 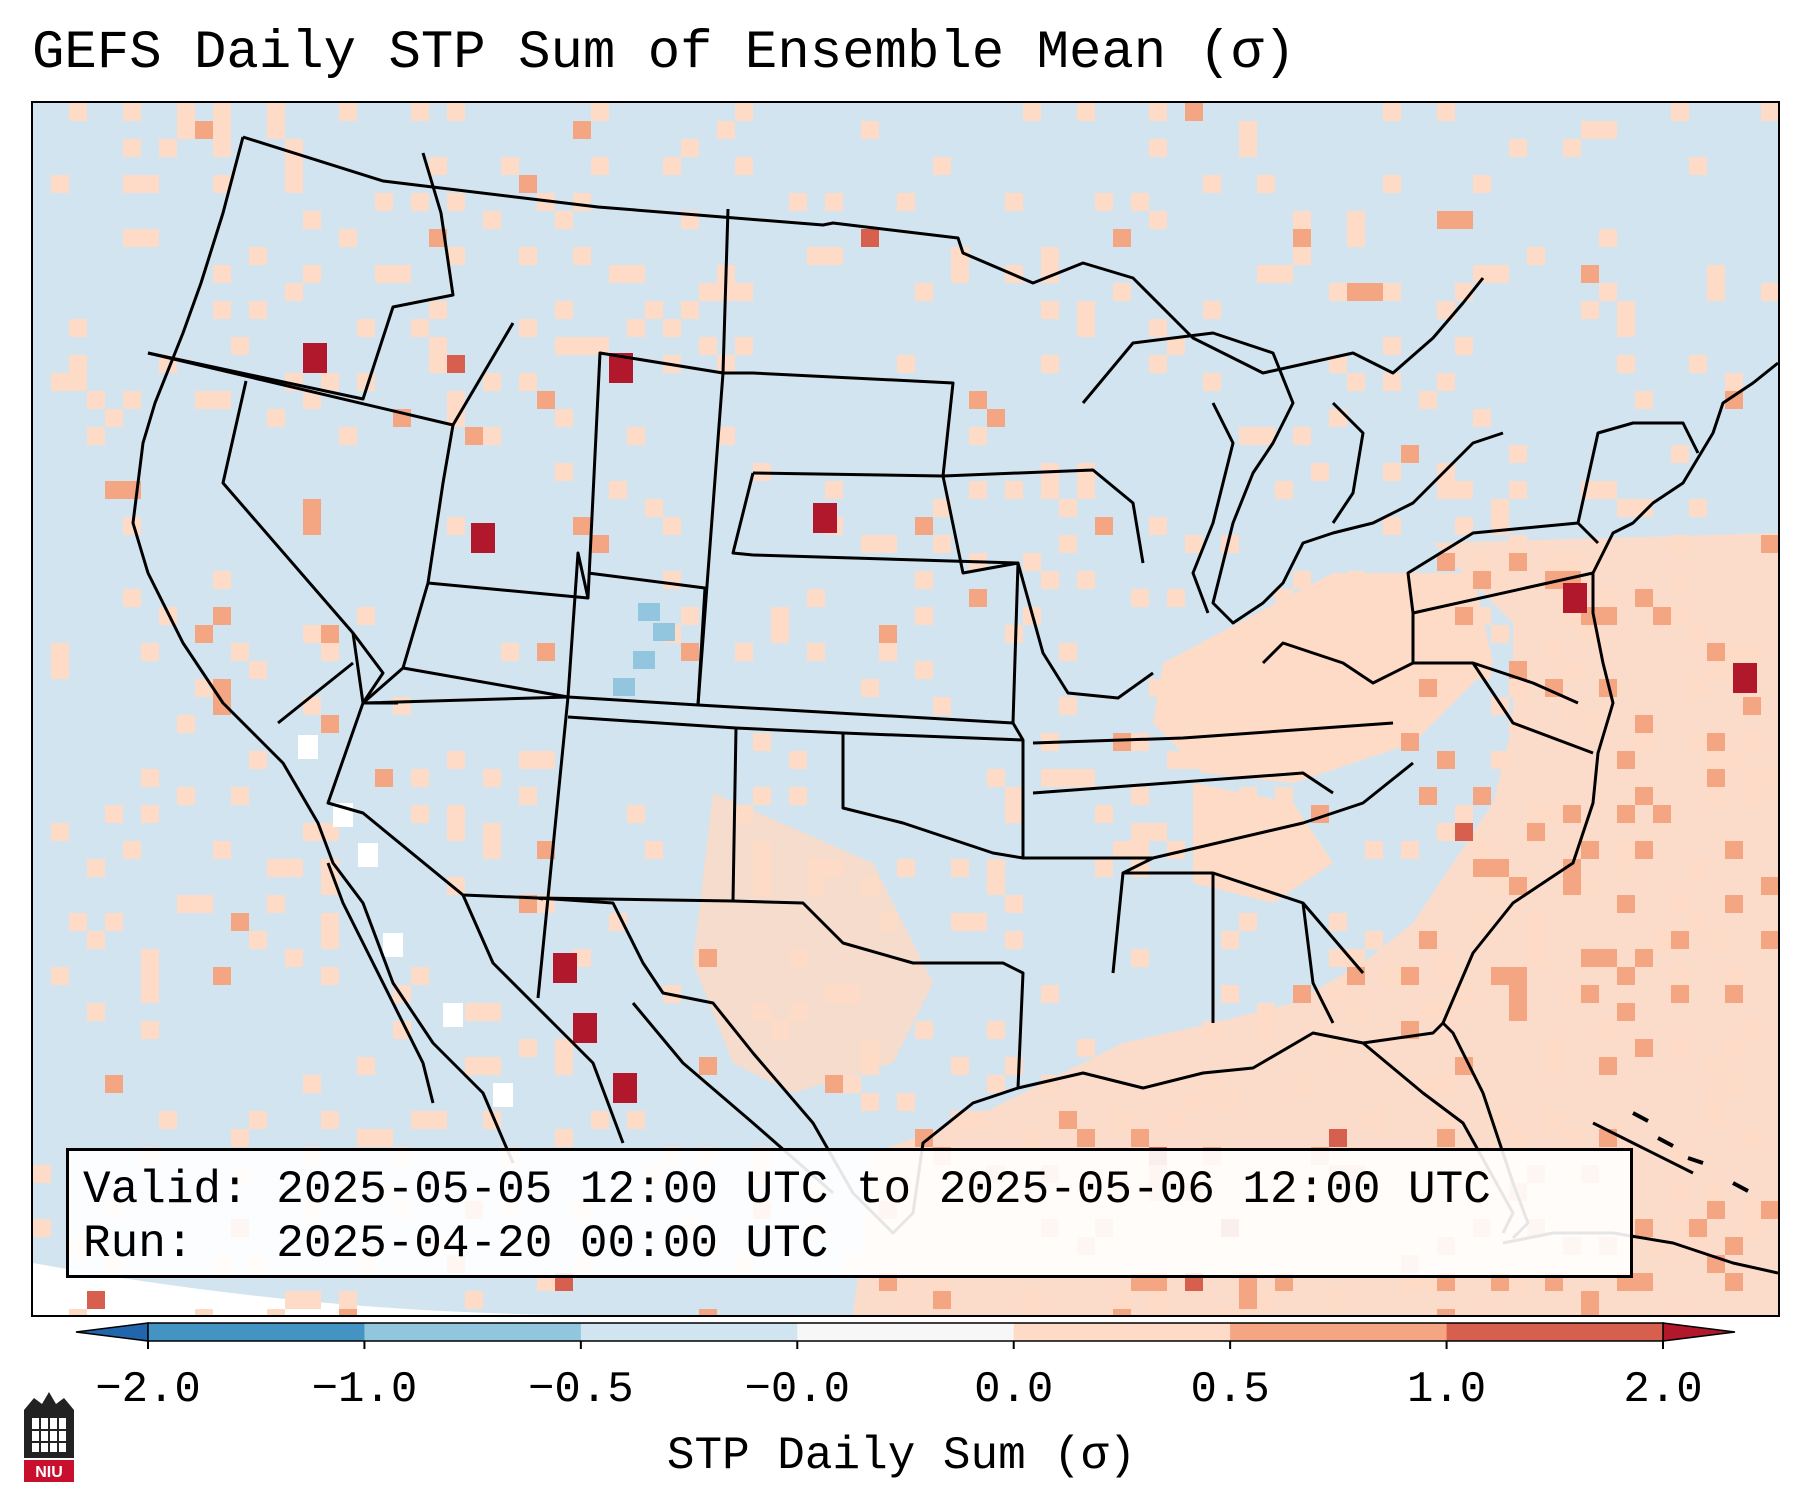 I want to click on colorbar-tick-label: 1.0, so click(x=1446, y=1390).